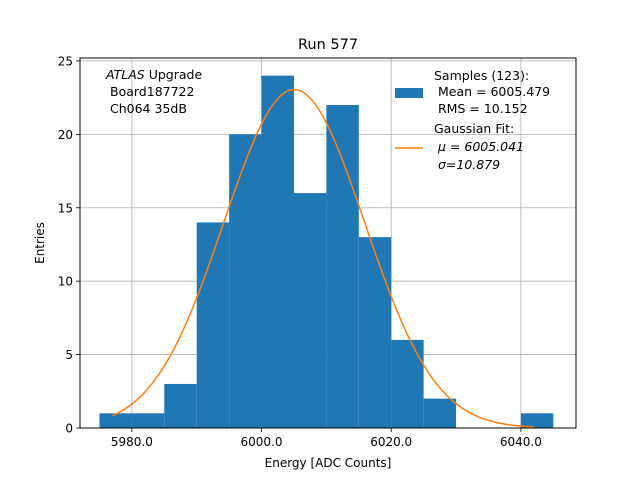  Describe the element at coordinates (69, 245) in the screenshot. I see `y-axis-ticks: 0 5 10 15 20 25` at that location.